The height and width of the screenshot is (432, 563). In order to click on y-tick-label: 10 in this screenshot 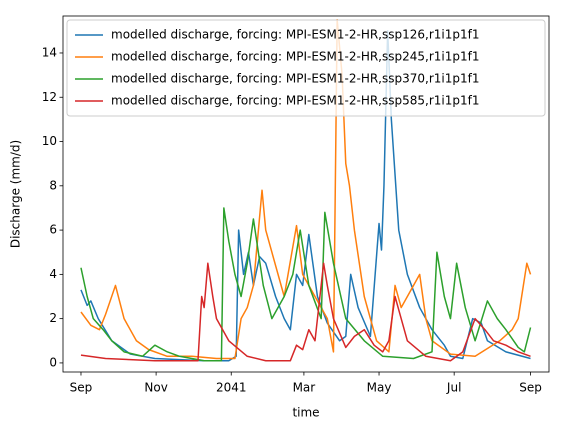, I will do `click(49, 141)`.